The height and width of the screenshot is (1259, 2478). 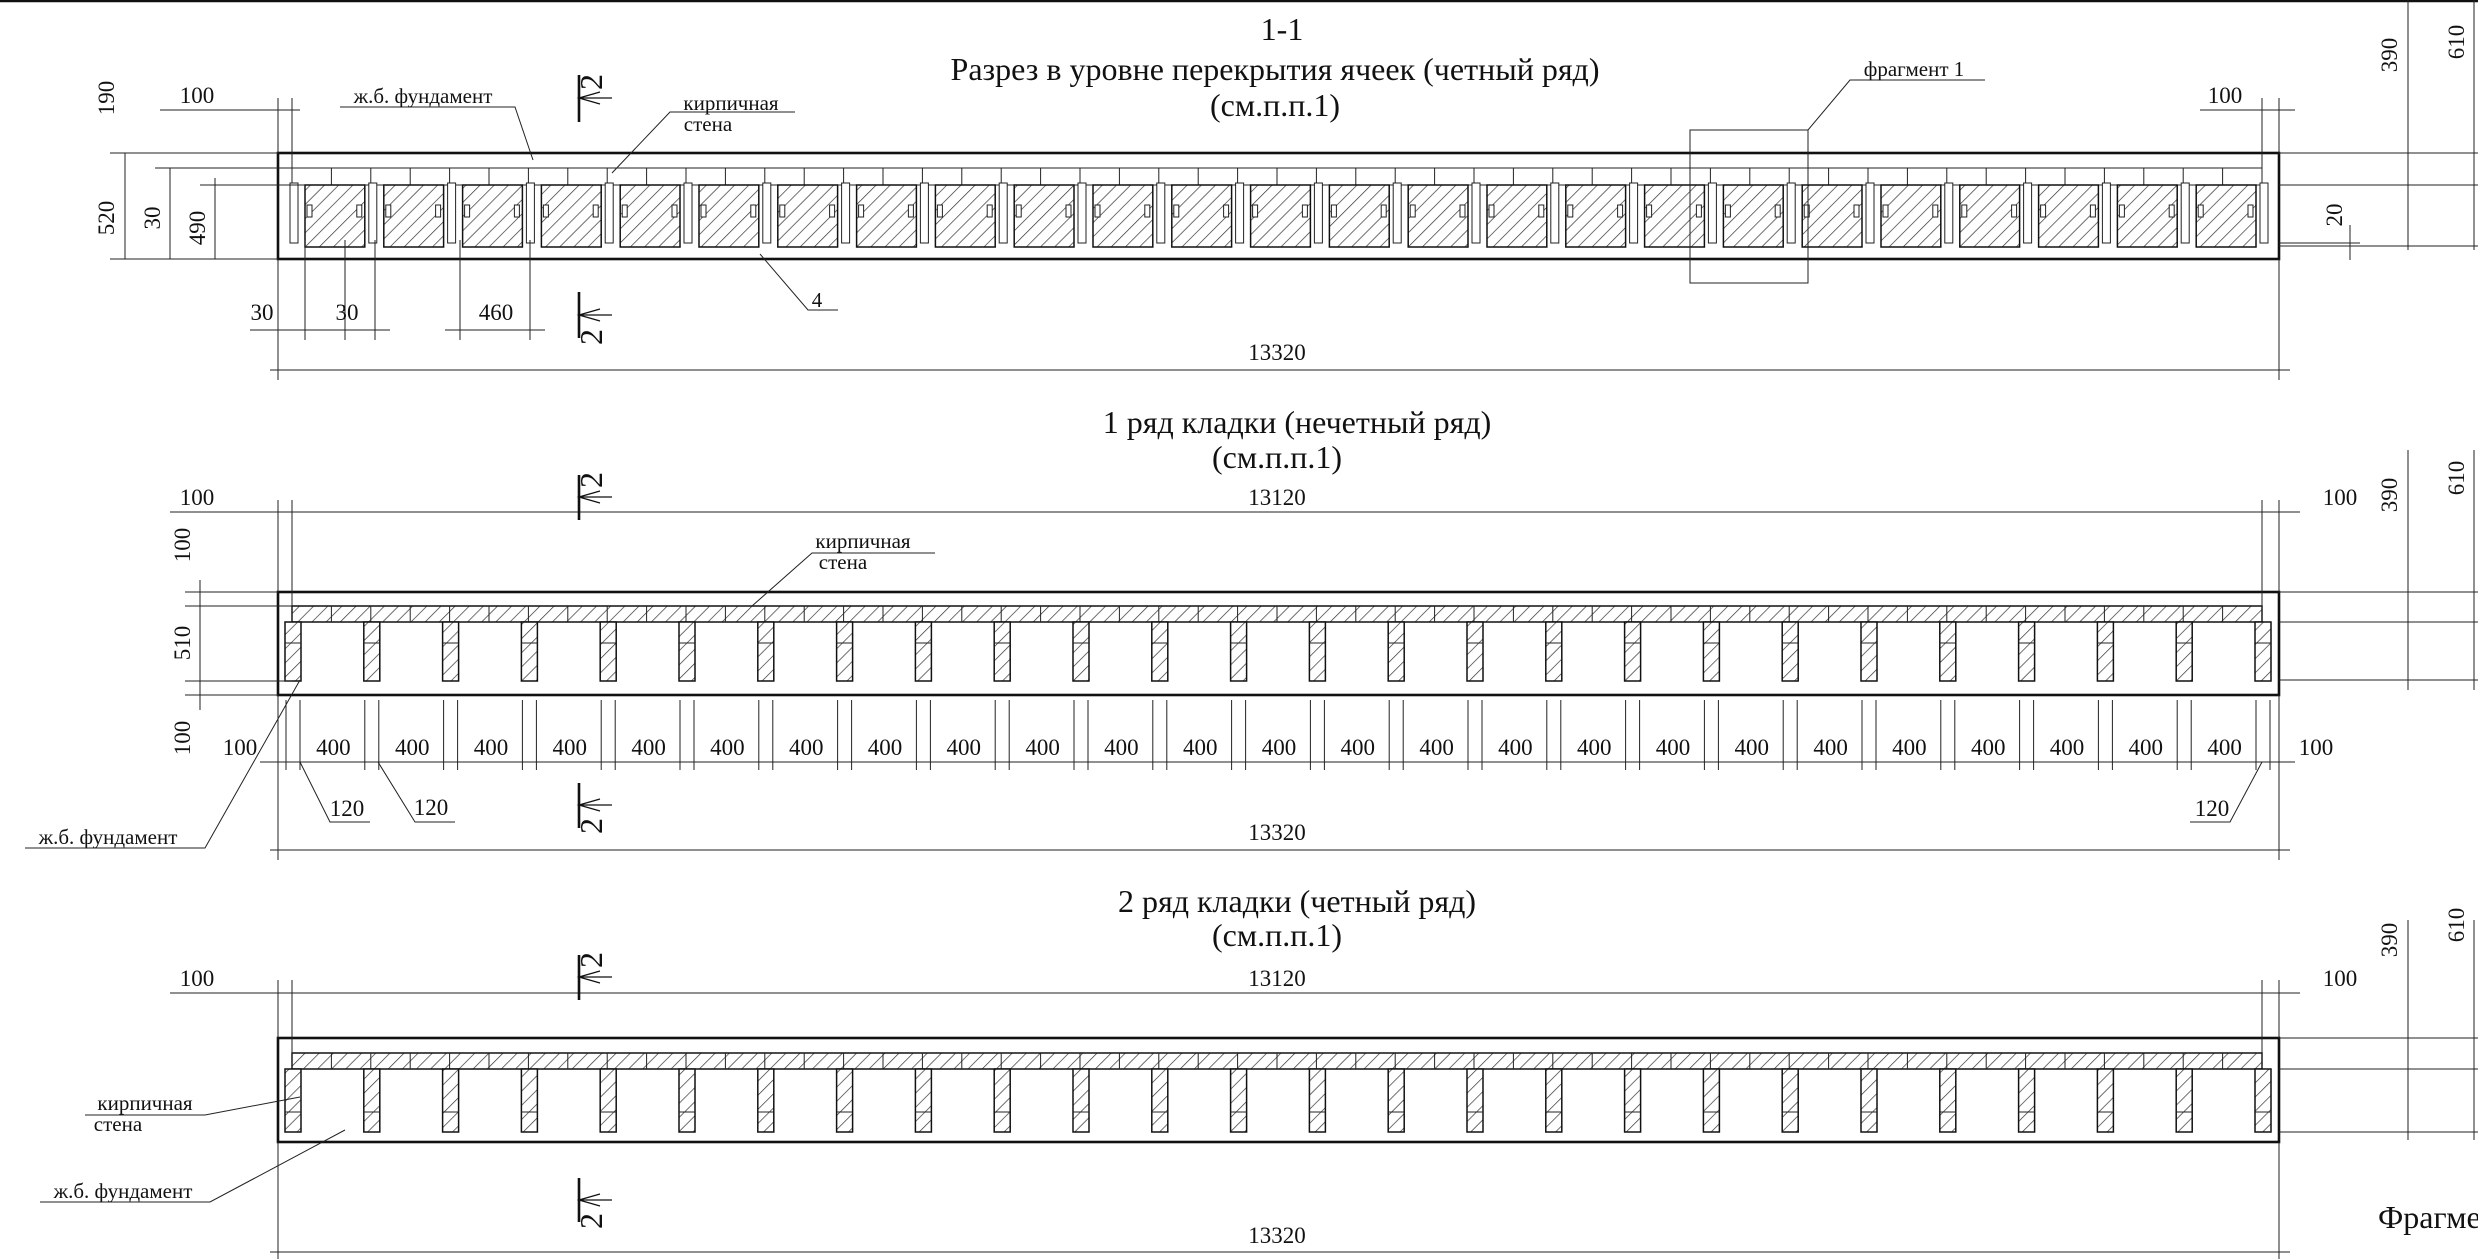 What do you see at coordinates (592, 1203) in the screenshot?
I see `section-3-cut-mark-bottom: 2` at bounding box center [592, 1203].